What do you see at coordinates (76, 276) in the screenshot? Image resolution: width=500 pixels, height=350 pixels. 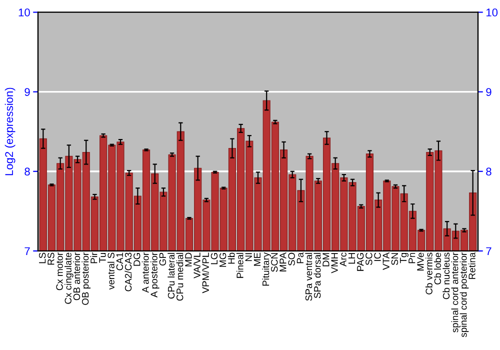 I see `x-tick-label: OB anterior` at bounding box center [76, 276].